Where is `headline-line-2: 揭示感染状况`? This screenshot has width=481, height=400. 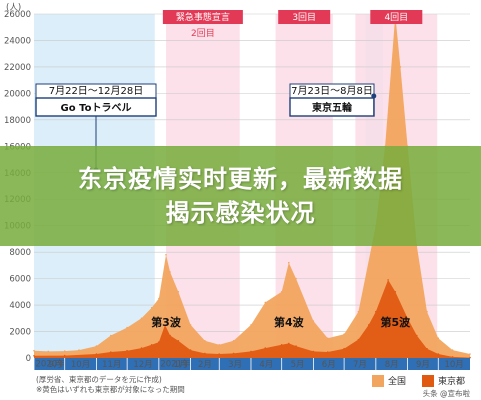 headline-line-2: 揭示感染状况 is located at coordinates (240, 213).